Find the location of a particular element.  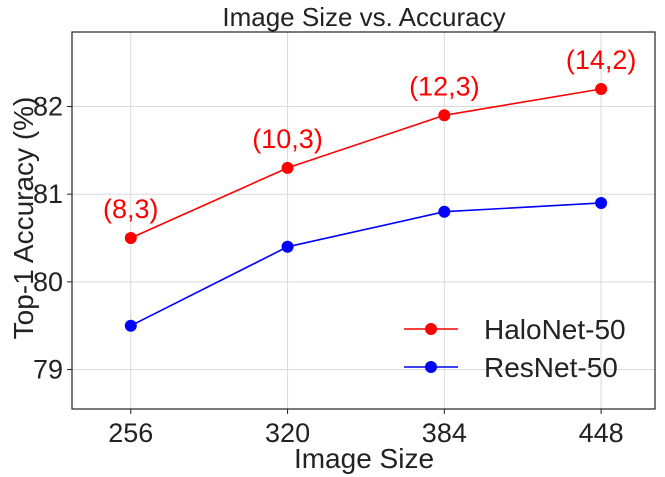

x-tick-label: 256 is located at coordinates (130, 433).